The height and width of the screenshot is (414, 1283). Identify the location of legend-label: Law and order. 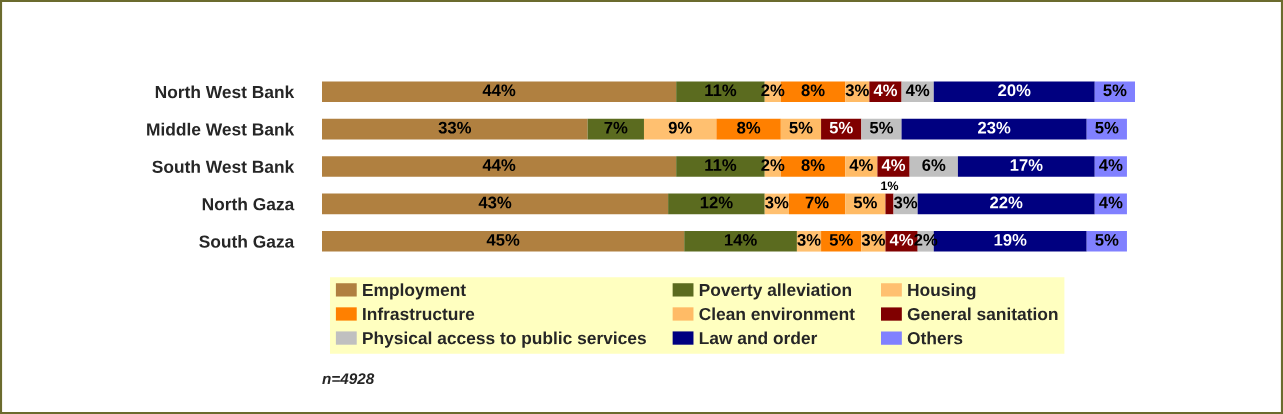
(758, 338).